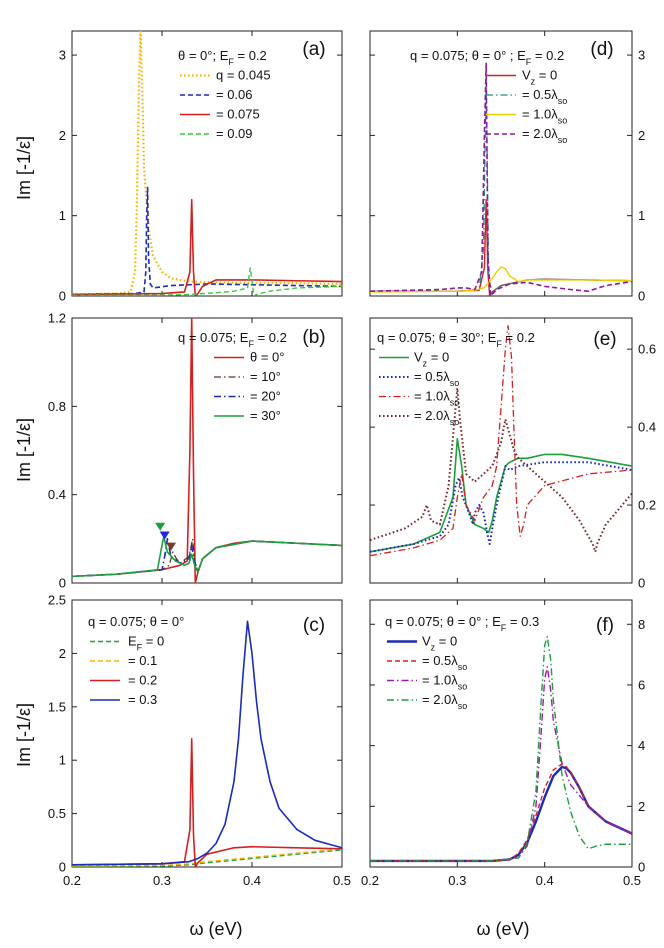 Image resolution: width=664 pixels, height=948 pixels. What do you see at coordinates (342, 880) in the screenshot?
I see `x-tick-label: 0.5` at bounding box center [342, 880].